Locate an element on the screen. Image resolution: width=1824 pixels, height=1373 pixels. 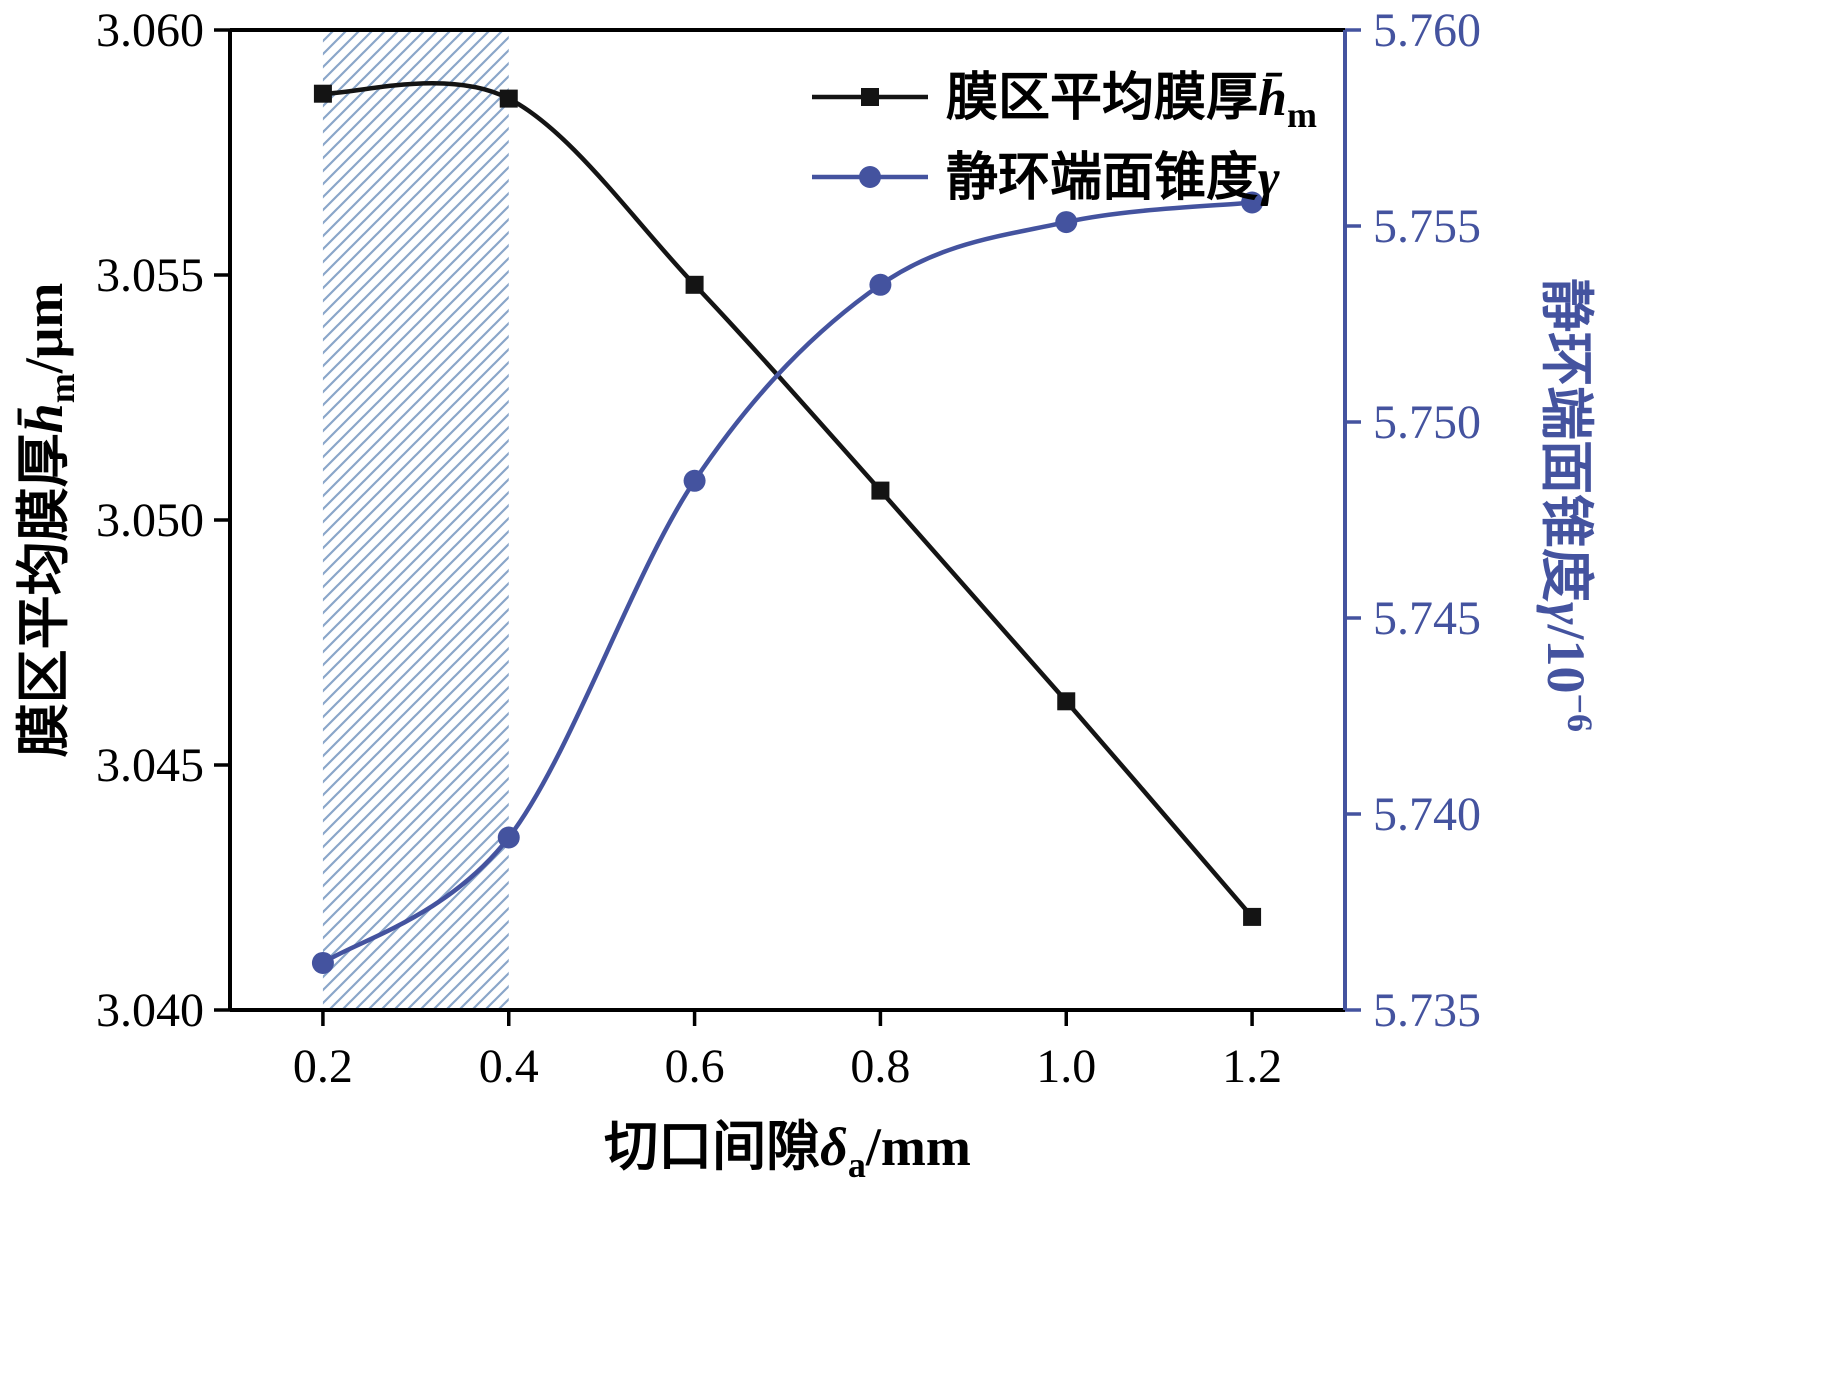
x-tick-label: 0.2 is located at coordinates (323, 1066).